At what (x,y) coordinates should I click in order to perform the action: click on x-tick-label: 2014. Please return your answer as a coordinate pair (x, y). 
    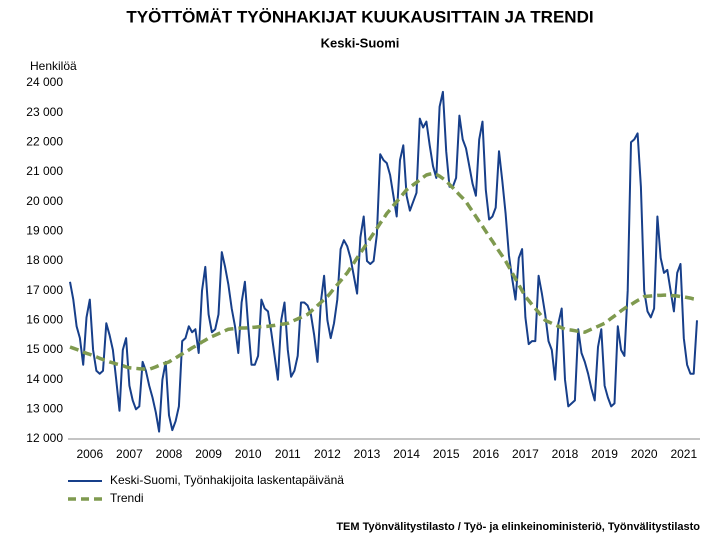
    Looking at the image, I should click on (406, 454).